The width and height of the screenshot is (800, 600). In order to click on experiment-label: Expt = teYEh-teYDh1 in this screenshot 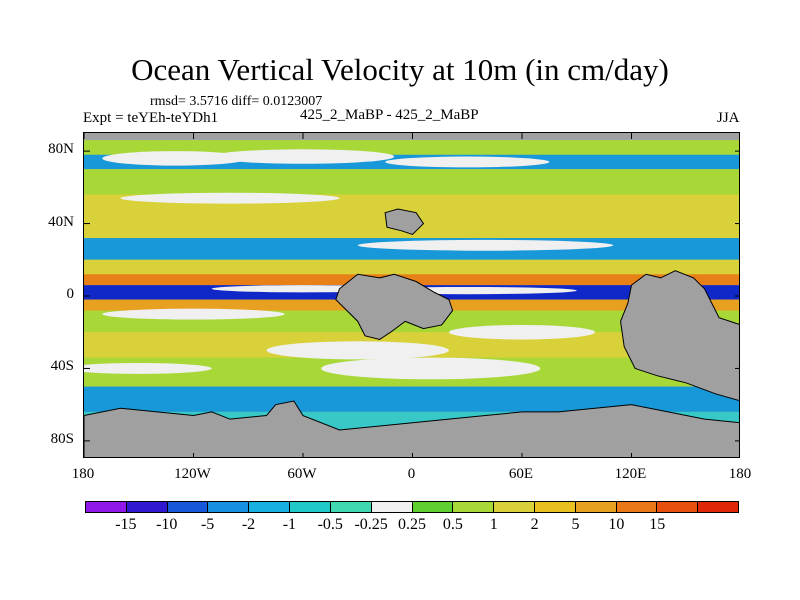, I will do `click(151, 118)`.